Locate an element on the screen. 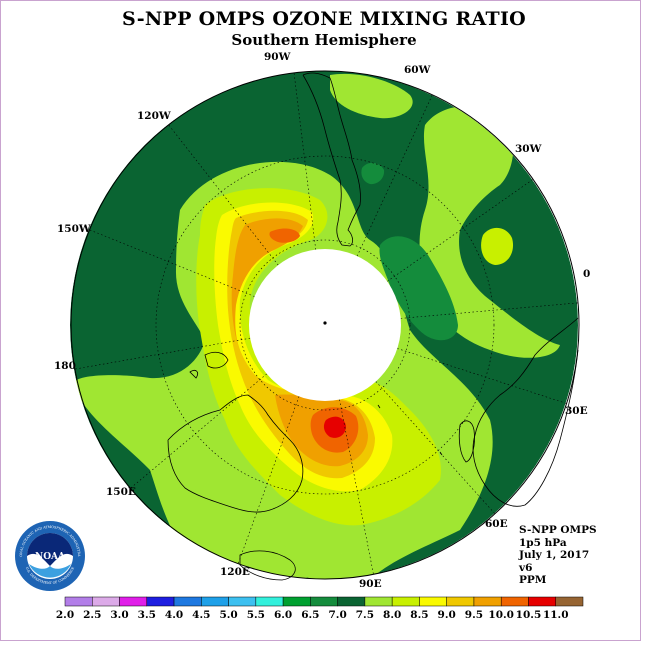 The image size is (648, 648). field-6.5-a is located at coordinates (418, 288).